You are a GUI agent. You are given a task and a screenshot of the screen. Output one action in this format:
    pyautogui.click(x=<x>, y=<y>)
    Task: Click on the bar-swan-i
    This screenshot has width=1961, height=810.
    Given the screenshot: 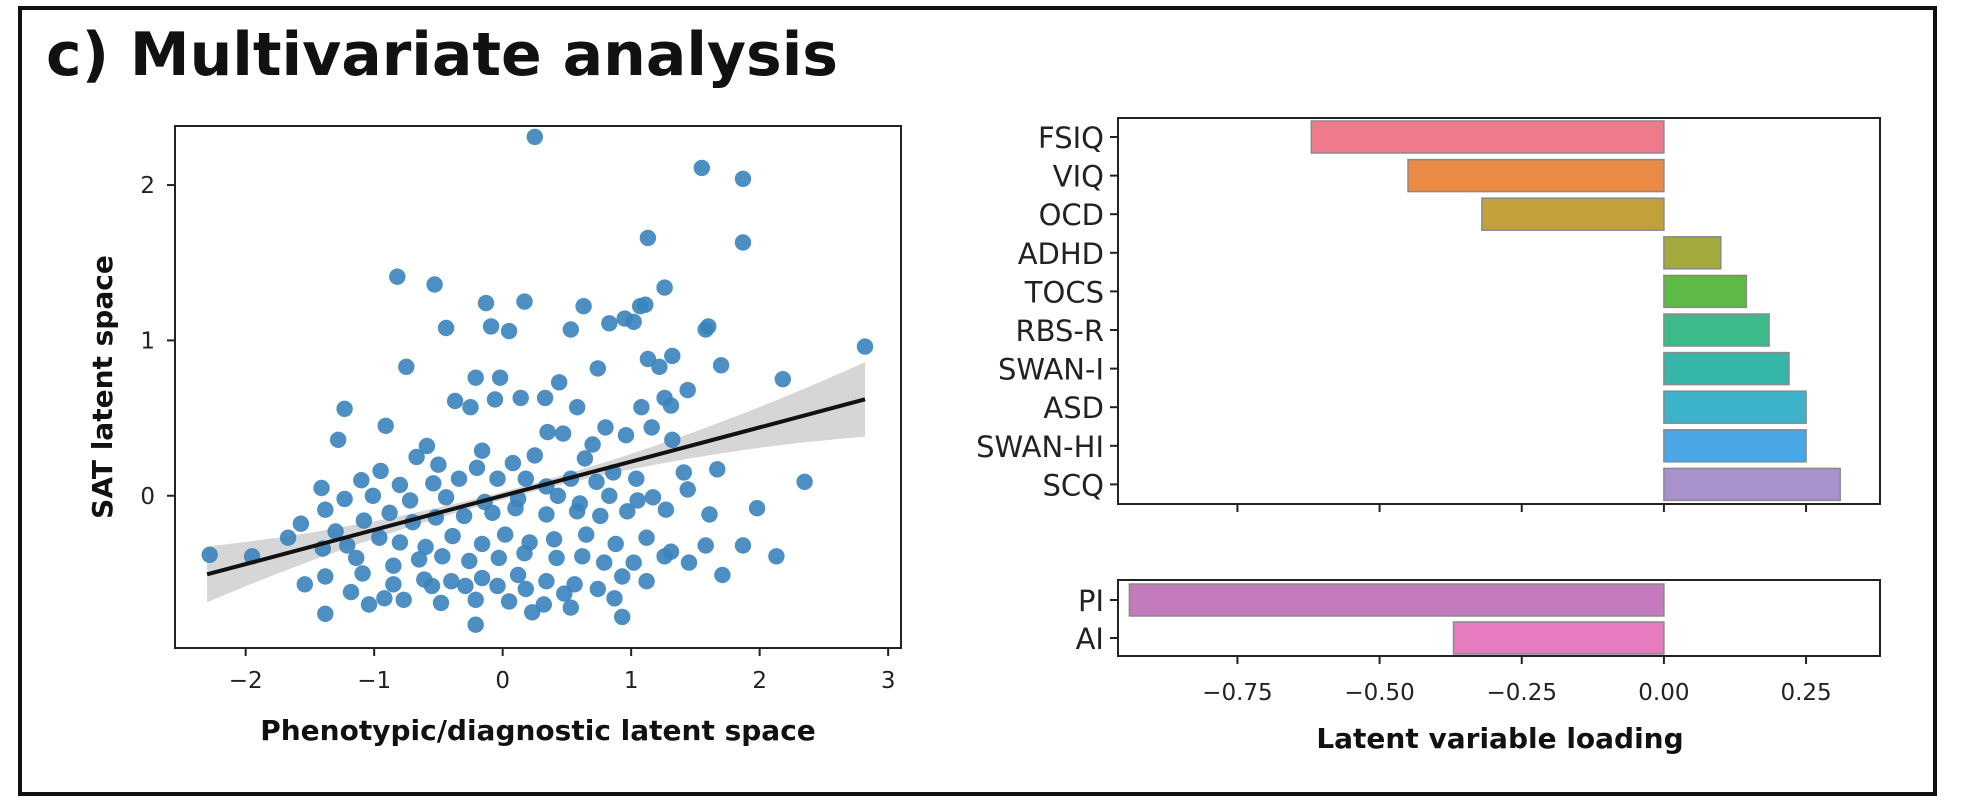 What is the action you would take?
    pyautogui.click(x=1726, y=368)
    